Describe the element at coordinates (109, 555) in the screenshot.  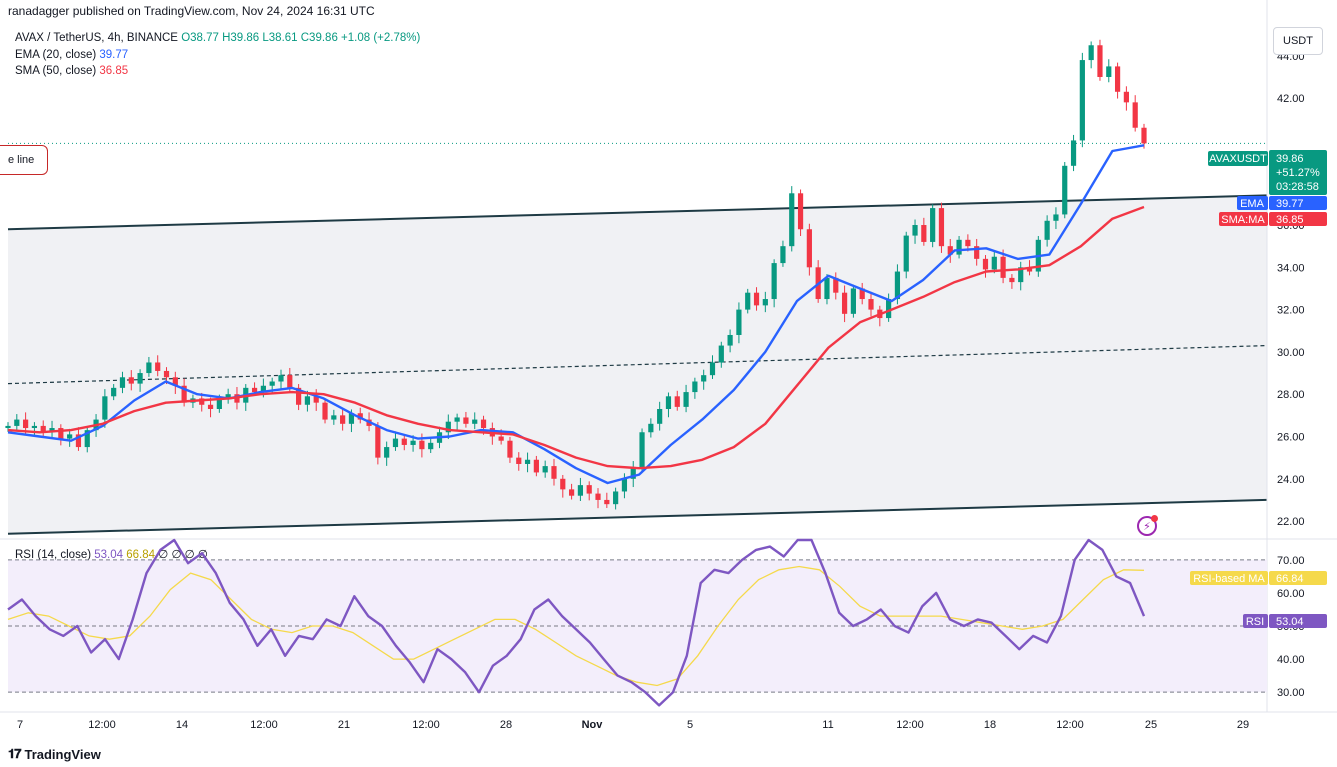
I see `rsi-legend-value: 53.04` at that location.